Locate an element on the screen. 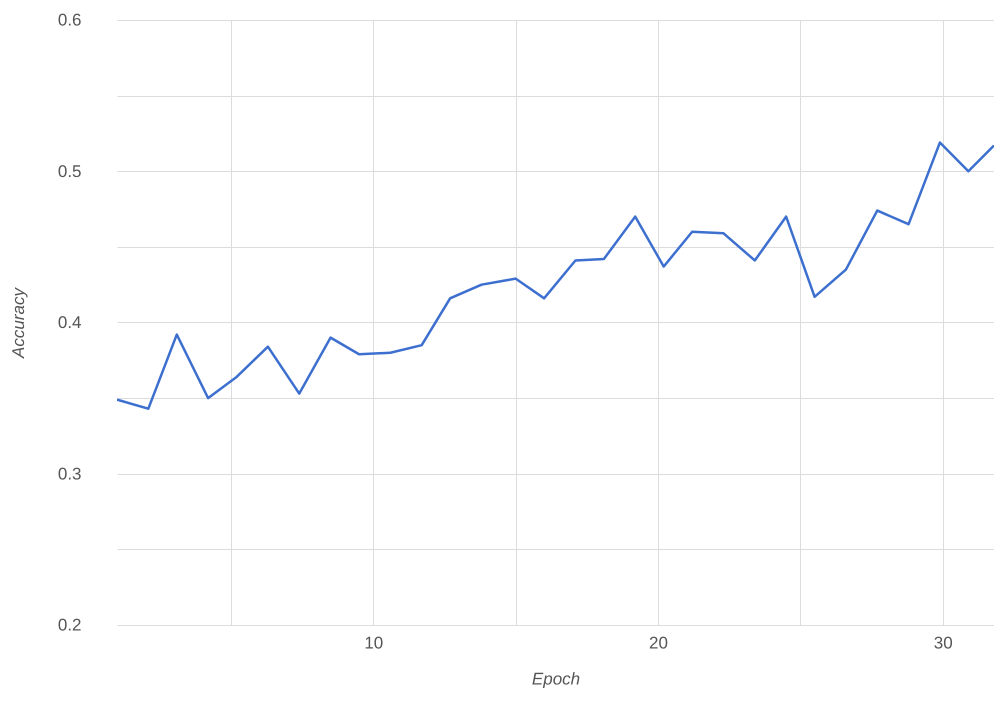 The height and width of the screenshot is (715, 994). x-tick-label: 20 is located at coordinates (658, 643).